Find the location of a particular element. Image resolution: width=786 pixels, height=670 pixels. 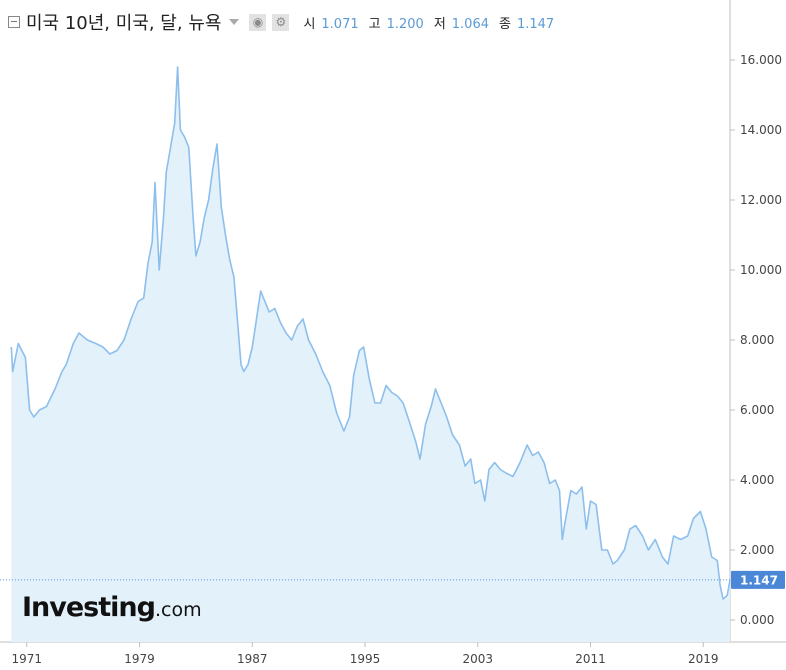

collapse-icon is located at coordinates (14, 22).